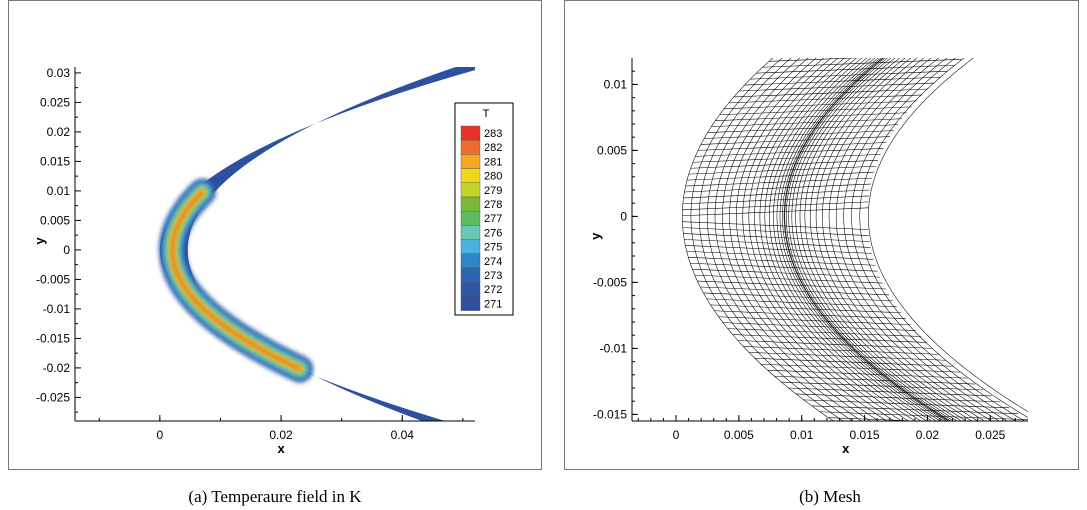 This screenshot has width=1087, height=510. I want to click on x-tick-label: 0.01, so click(802, 435).